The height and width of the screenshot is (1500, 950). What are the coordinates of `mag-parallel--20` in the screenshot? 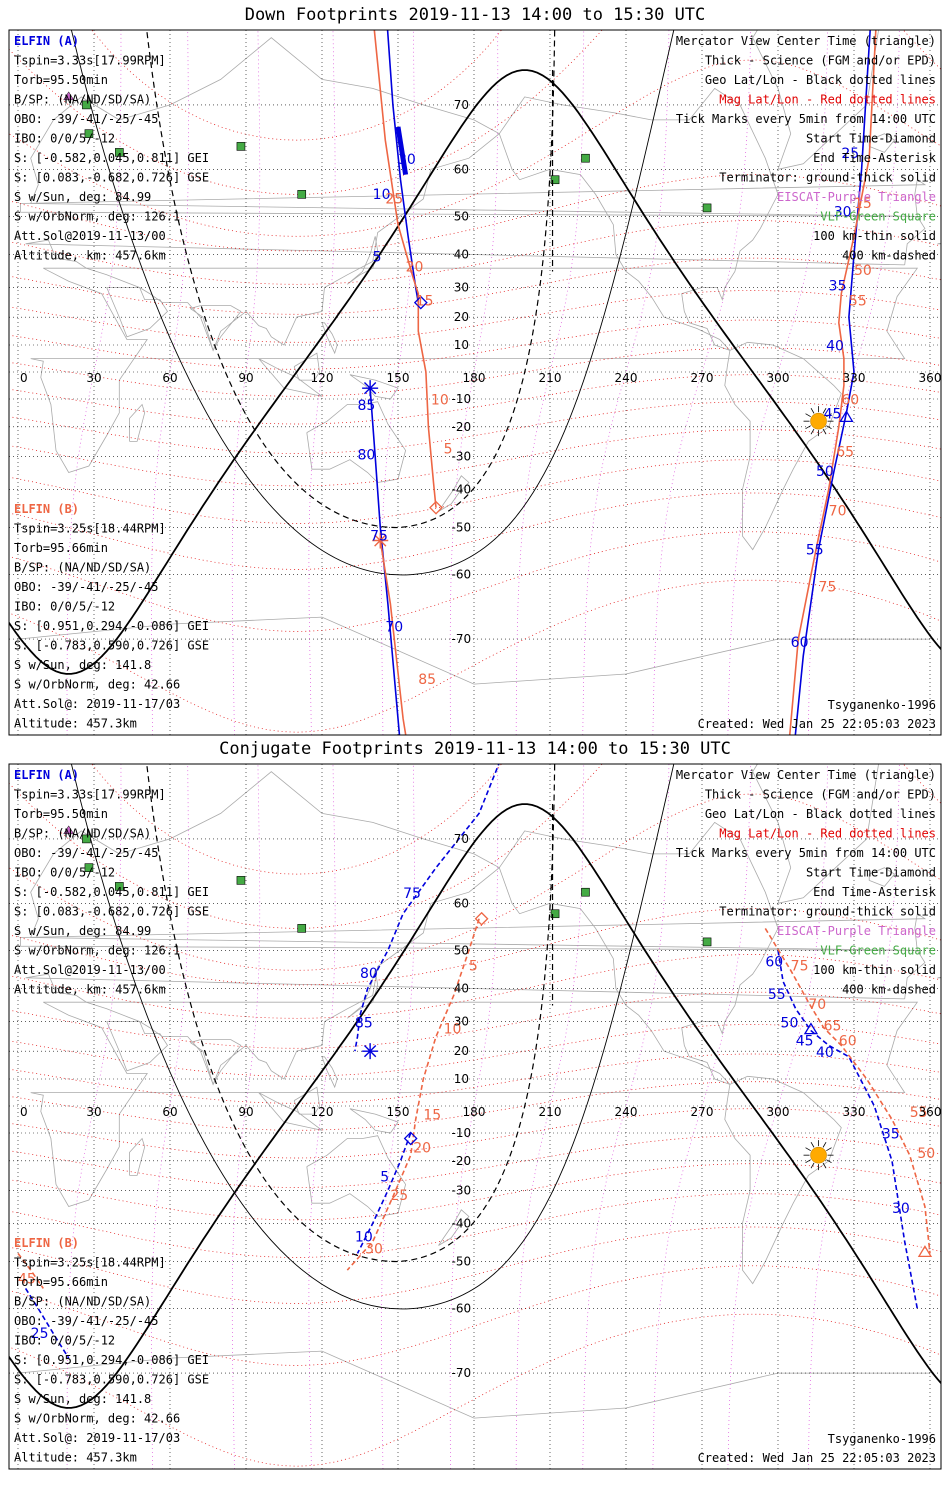 It's located at (475, 1161).